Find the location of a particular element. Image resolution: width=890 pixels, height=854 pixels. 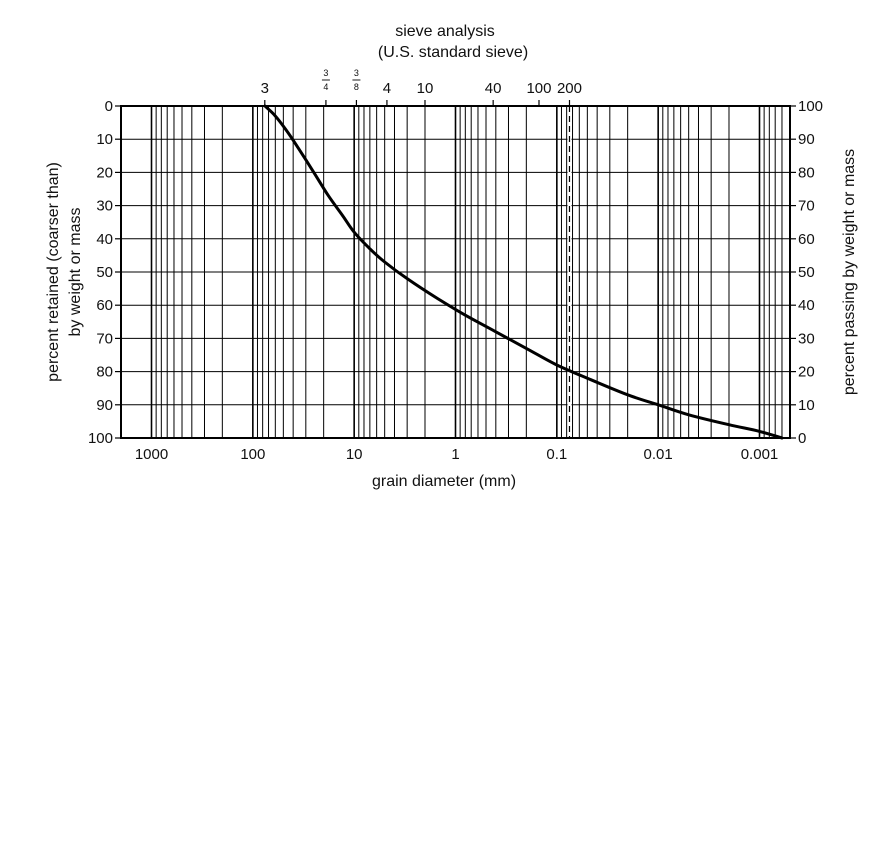

y-left-tick-label: 90 is located at coordinates (104, 405).